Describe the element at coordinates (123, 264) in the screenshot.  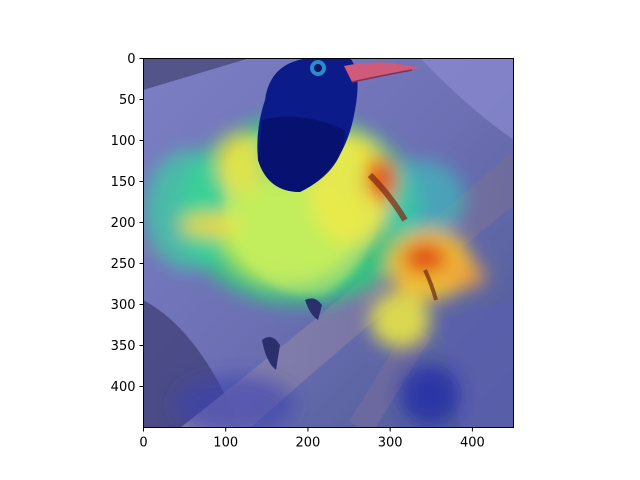
I see `y-tick-label: 250` at that location.